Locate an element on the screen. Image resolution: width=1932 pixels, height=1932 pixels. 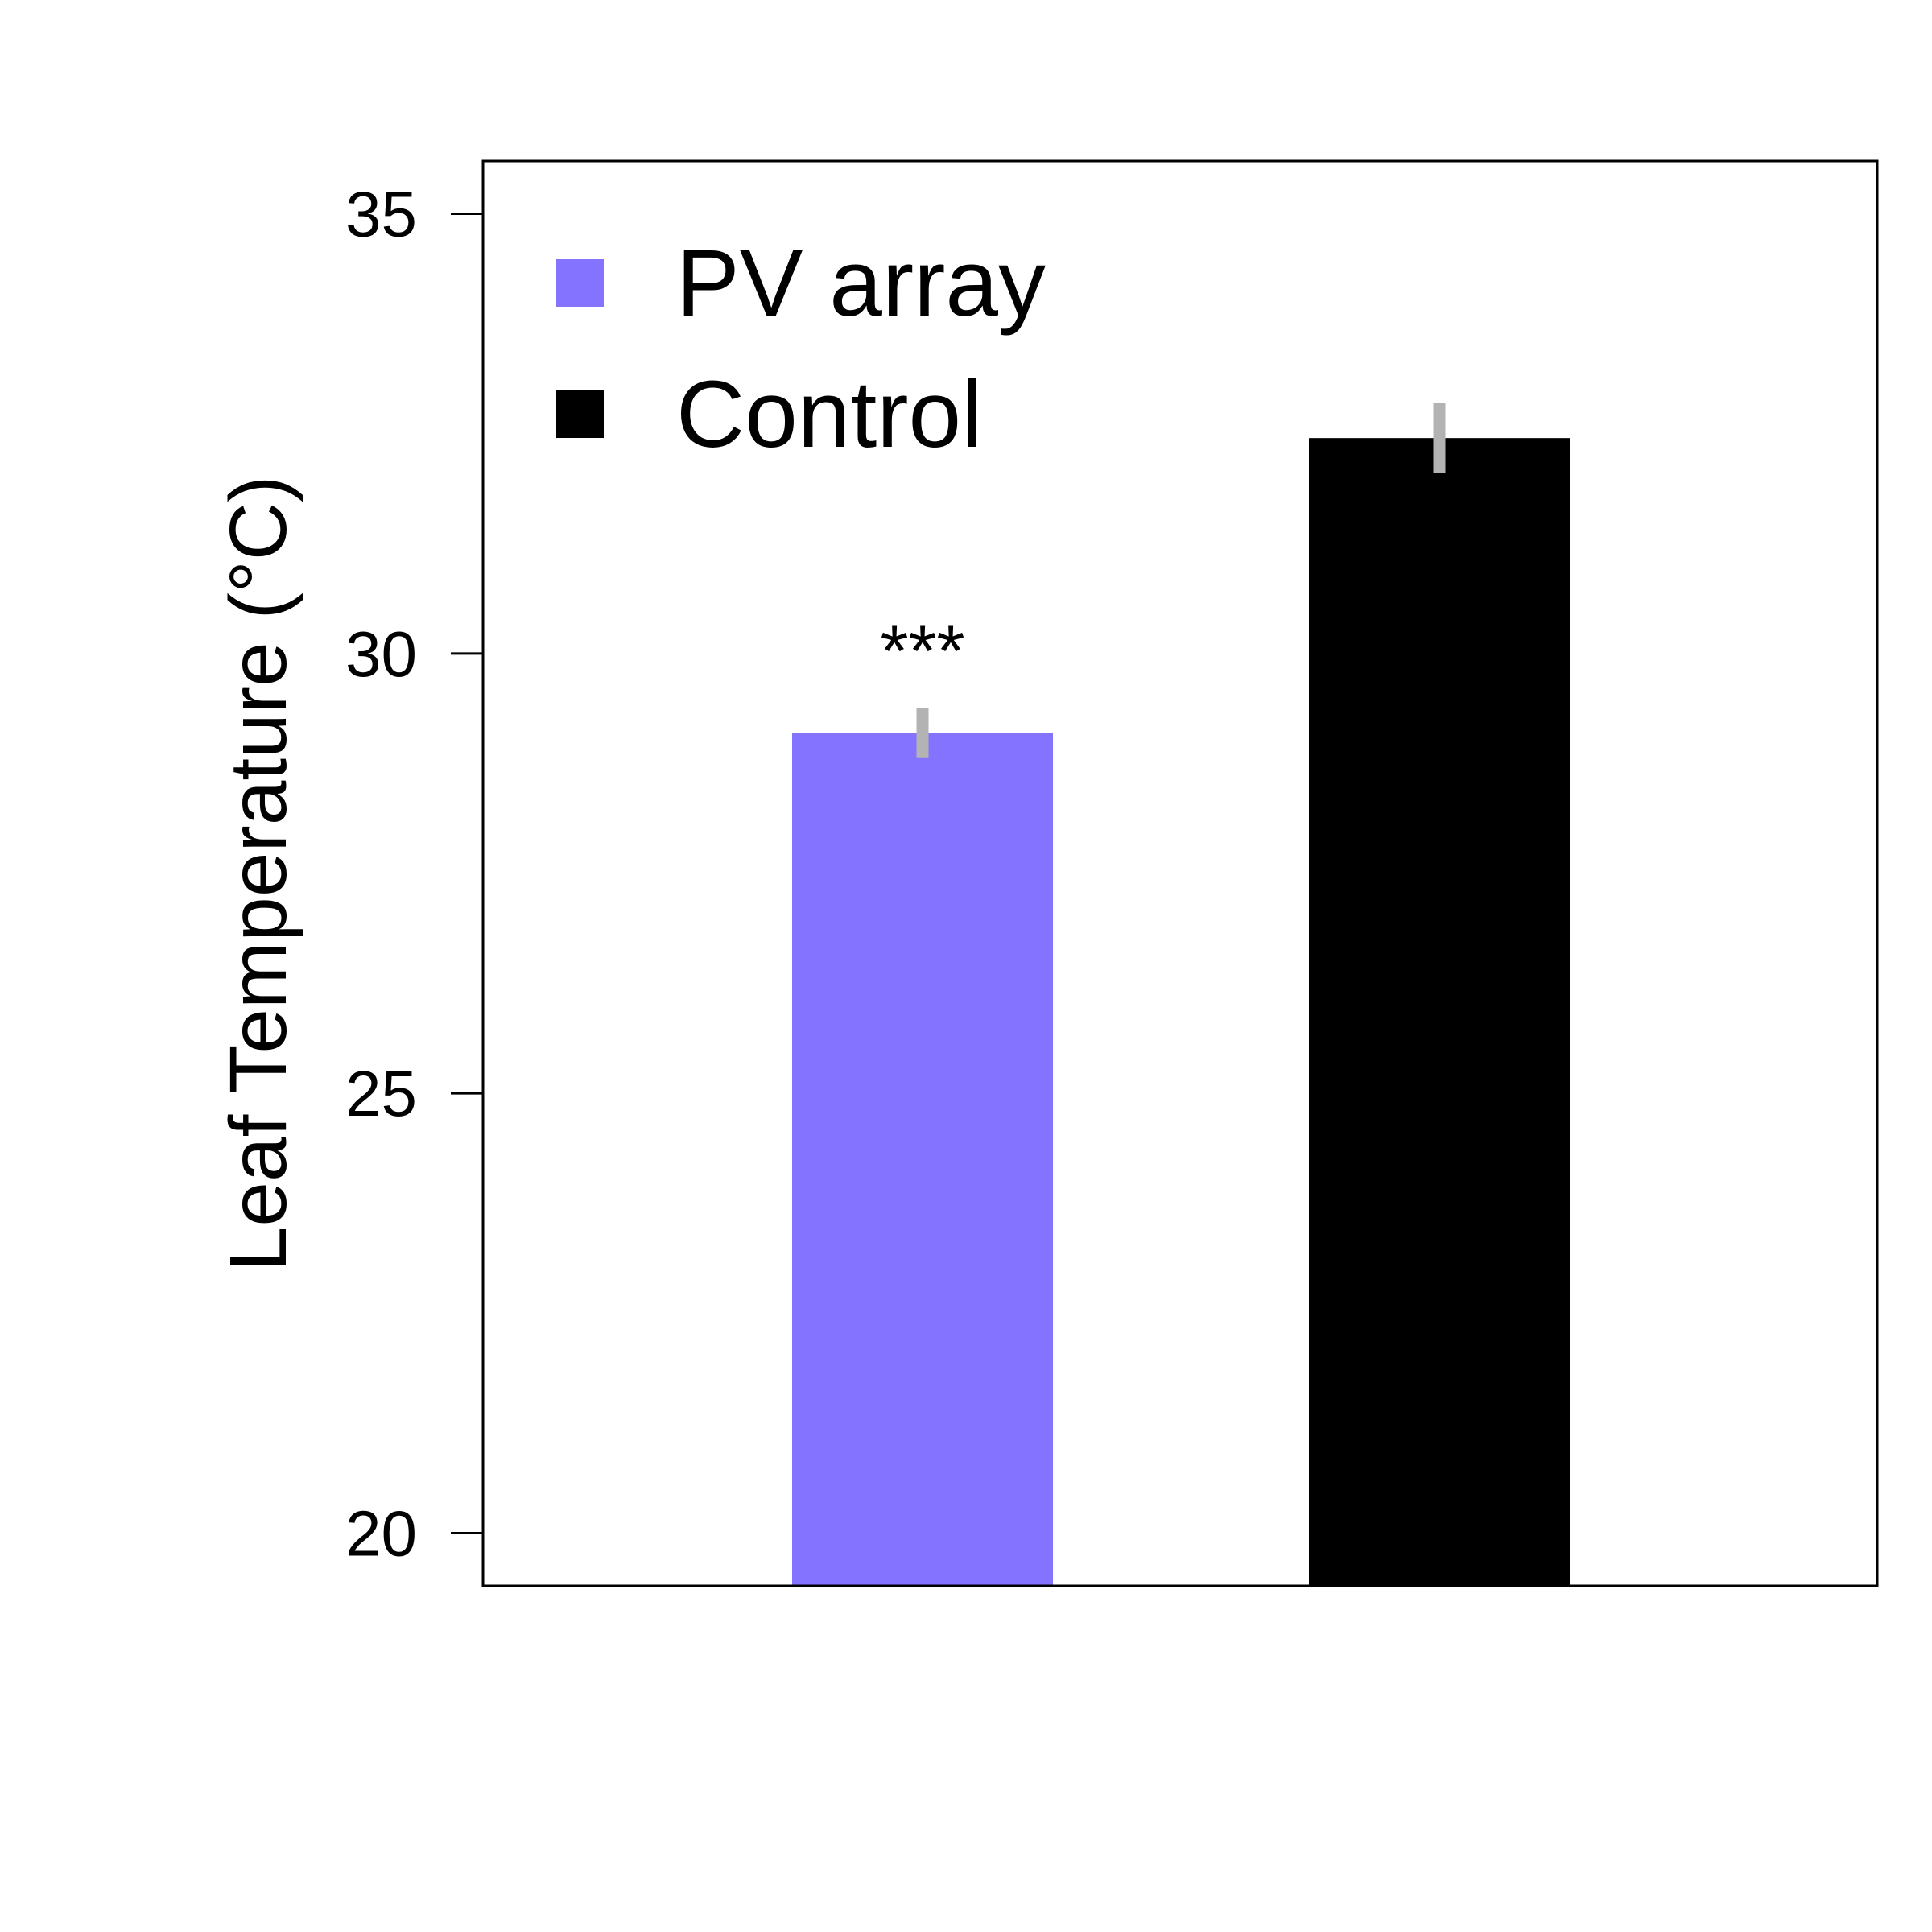
legend: PV array Control is located at coordinates (801, 349).